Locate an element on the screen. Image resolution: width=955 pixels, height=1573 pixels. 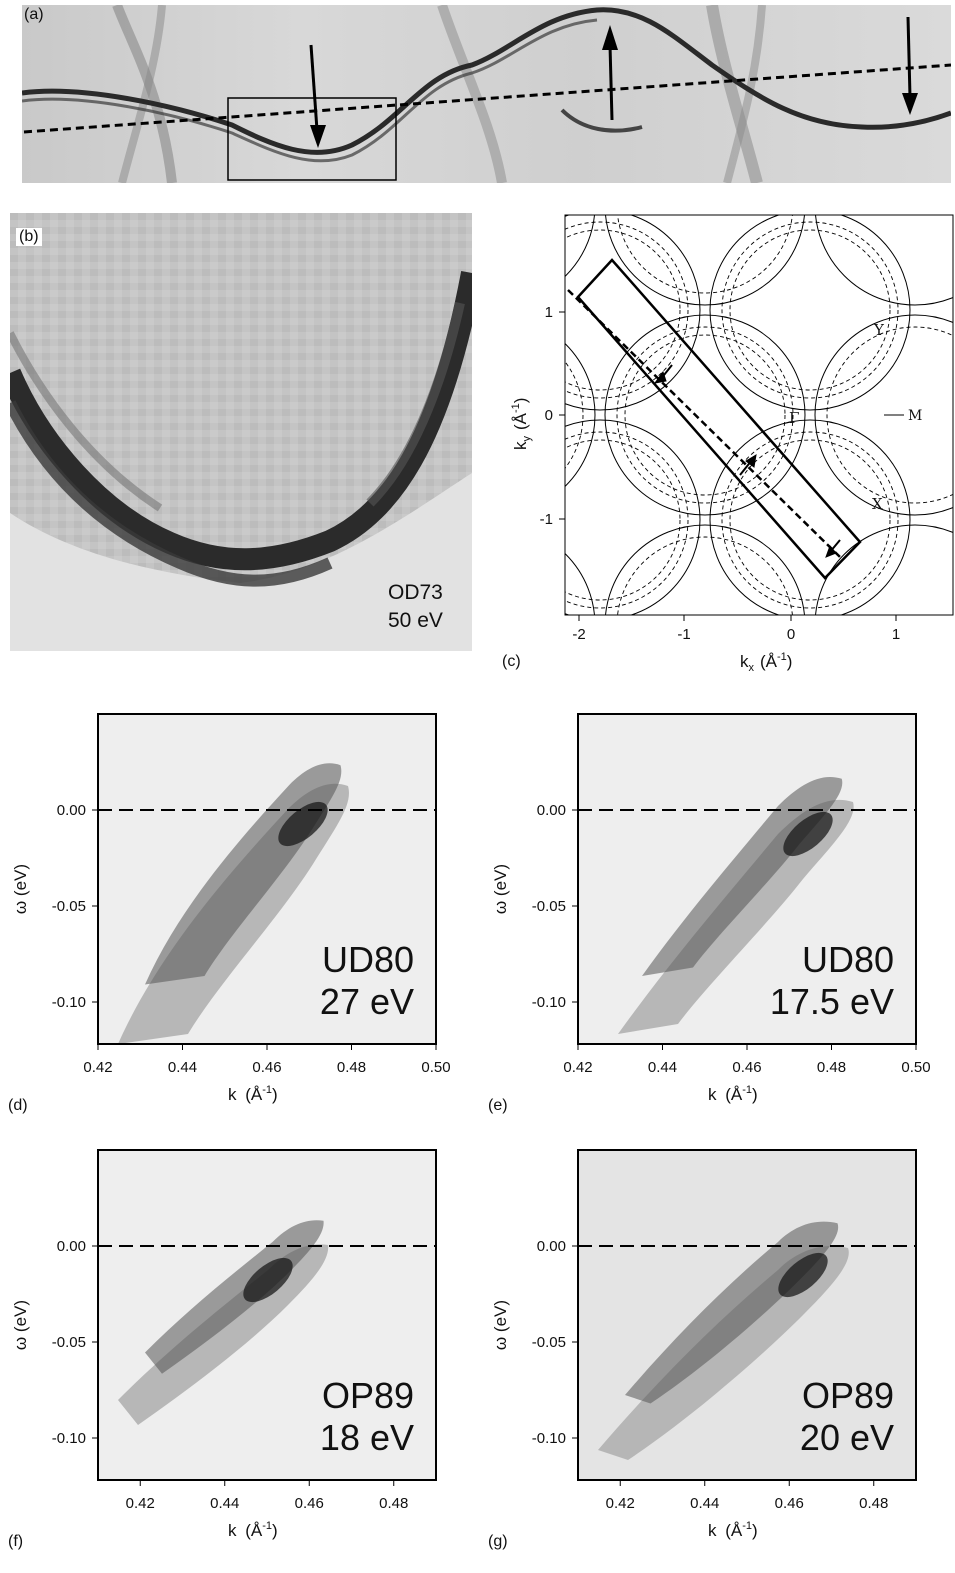
photon-energy: 27 eV is located at coordinates (367, 1001).